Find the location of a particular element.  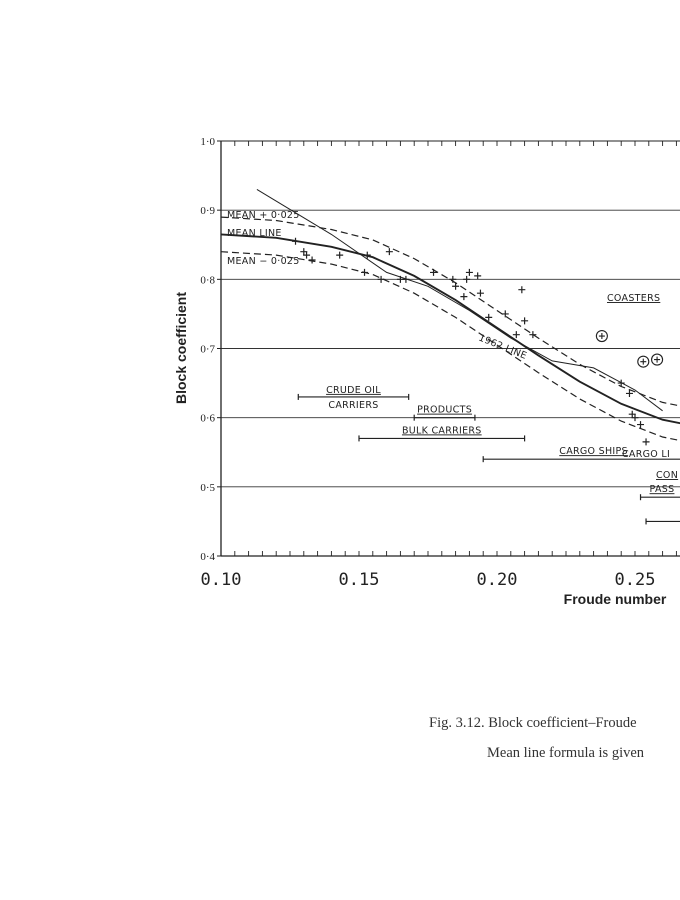

y-tick-label: 0·9 is located at coordinates (207, 211).